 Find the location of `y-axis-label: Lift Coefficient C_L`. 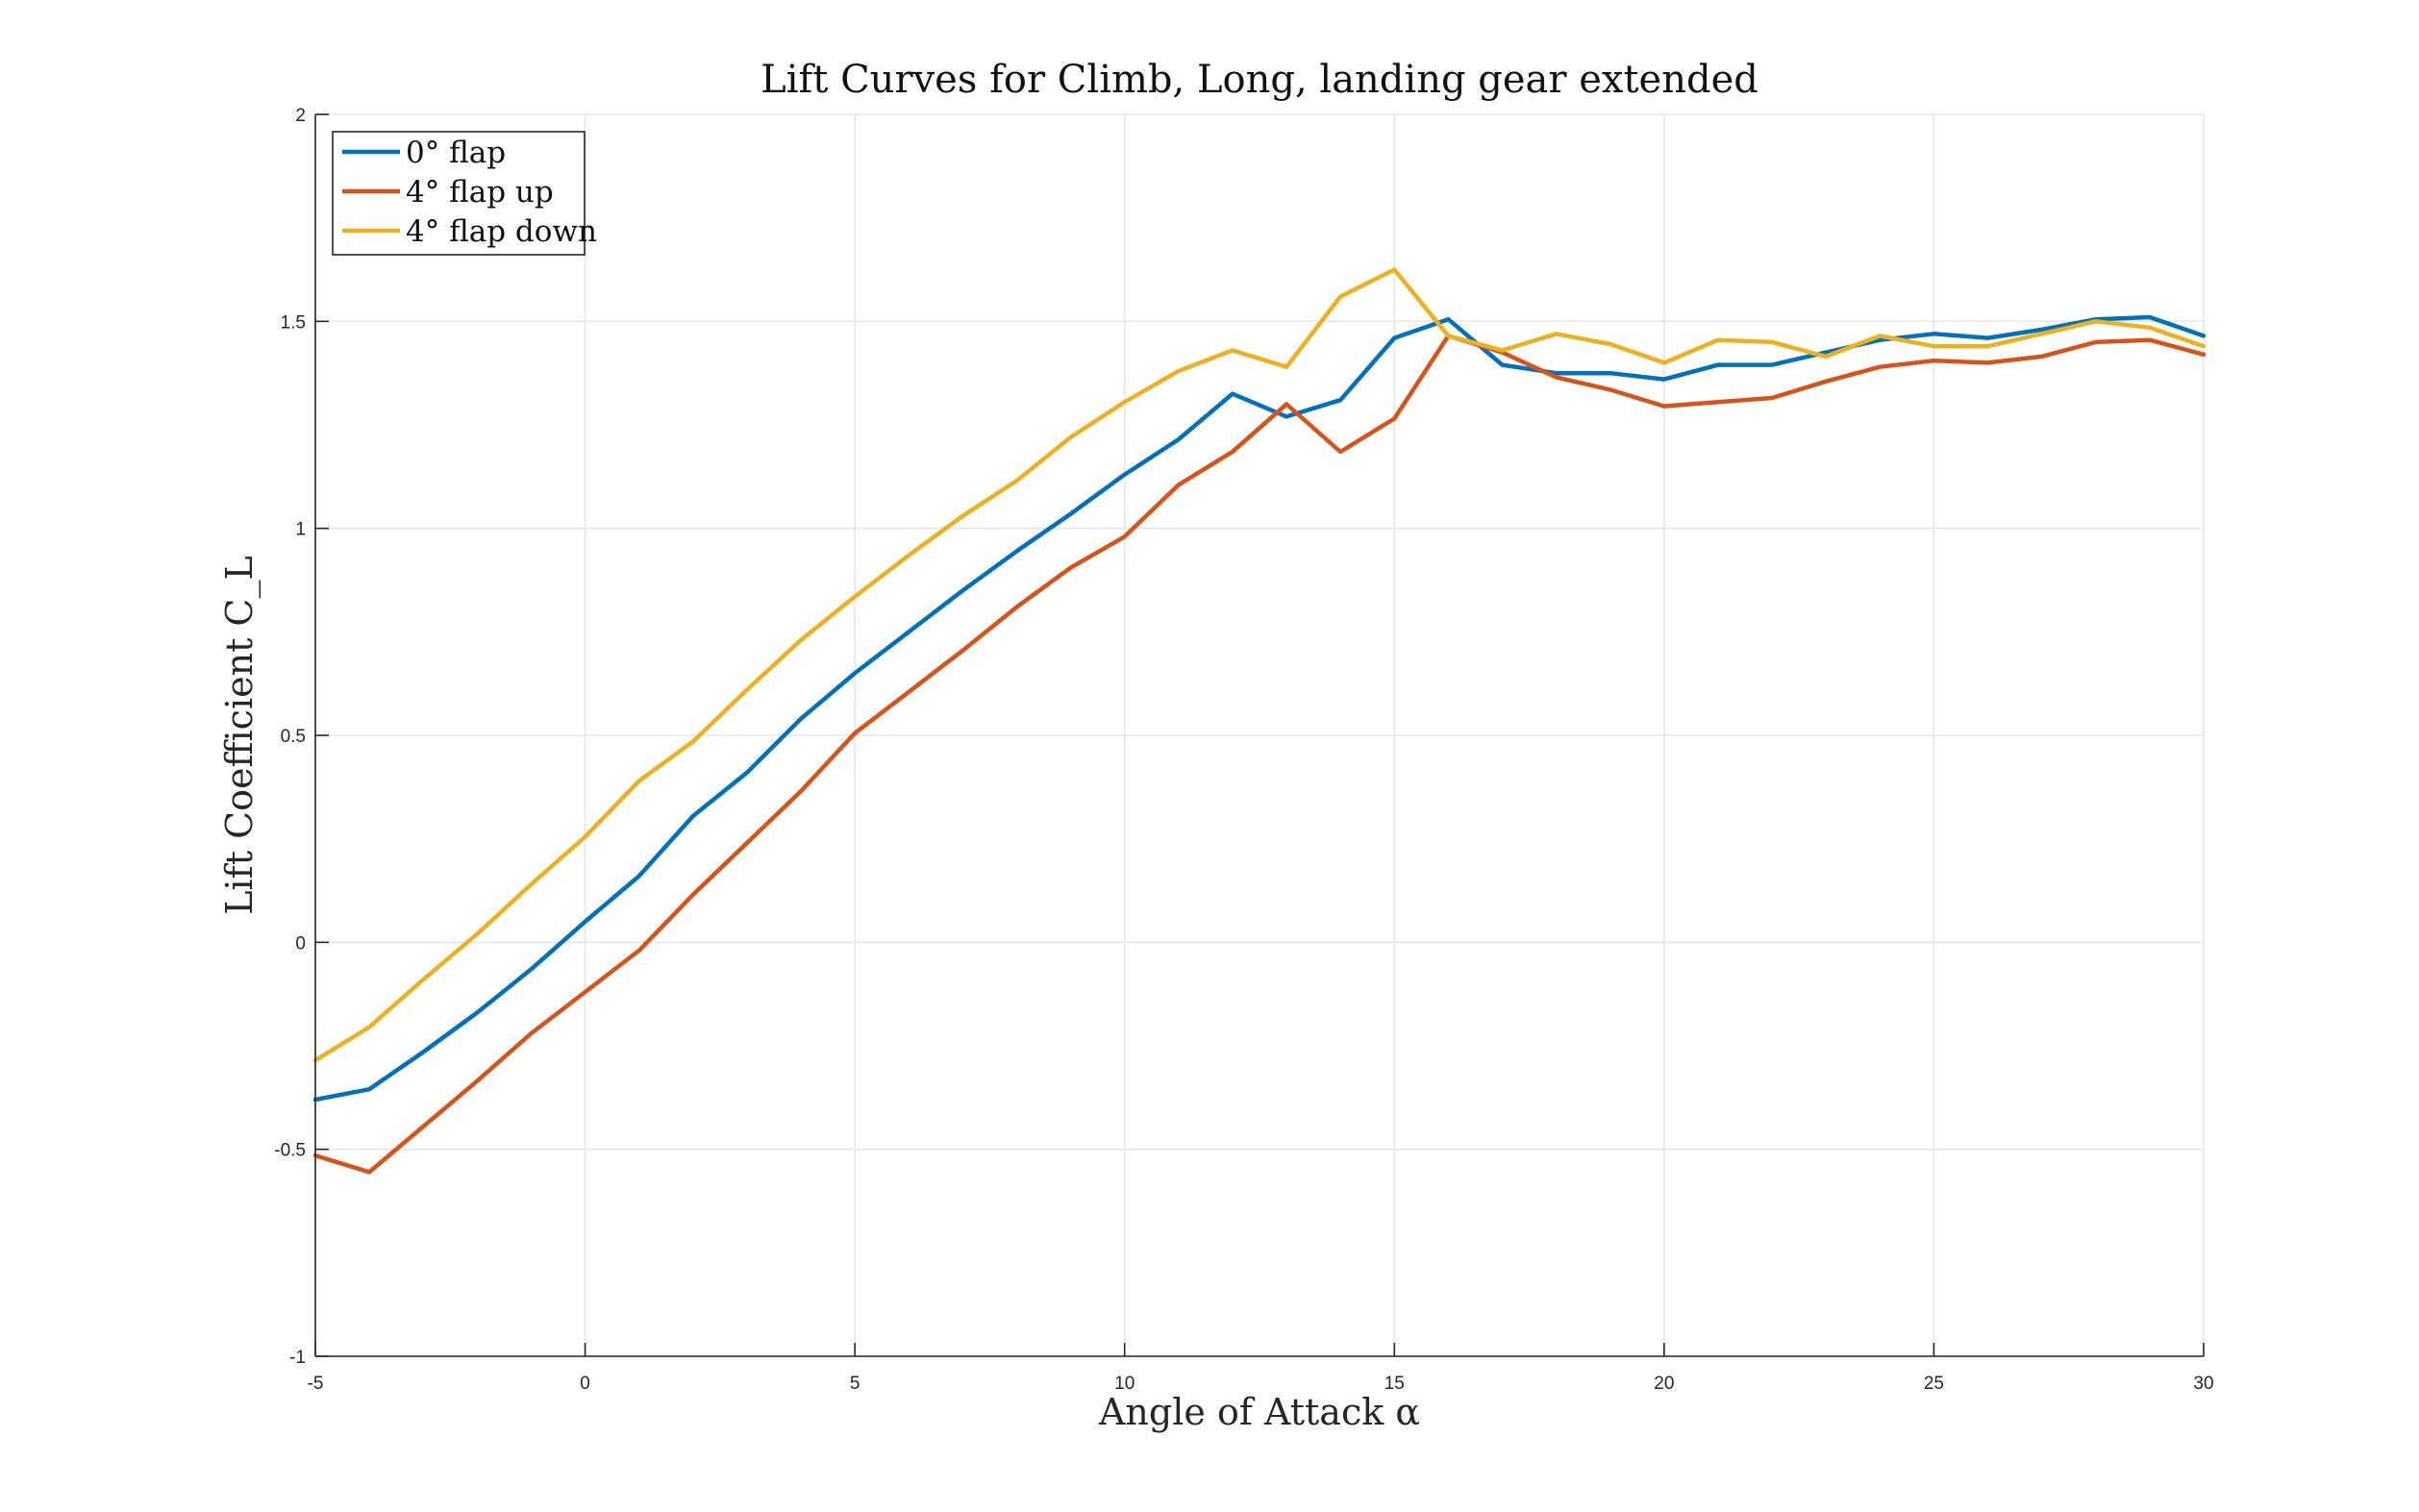

y-axis-label: Lift Coefficient C_L is located at coordinates (240, 735).